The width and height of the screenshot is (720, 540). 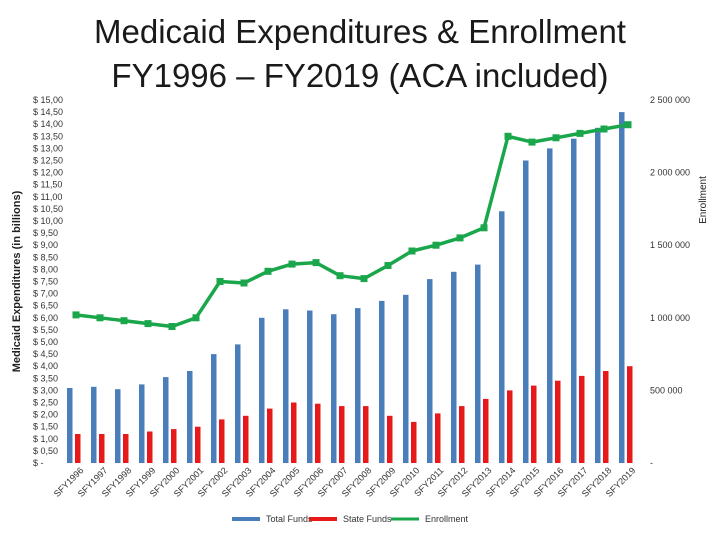 I want to click on y2-tick-label: -, so click(x=651, y=463).